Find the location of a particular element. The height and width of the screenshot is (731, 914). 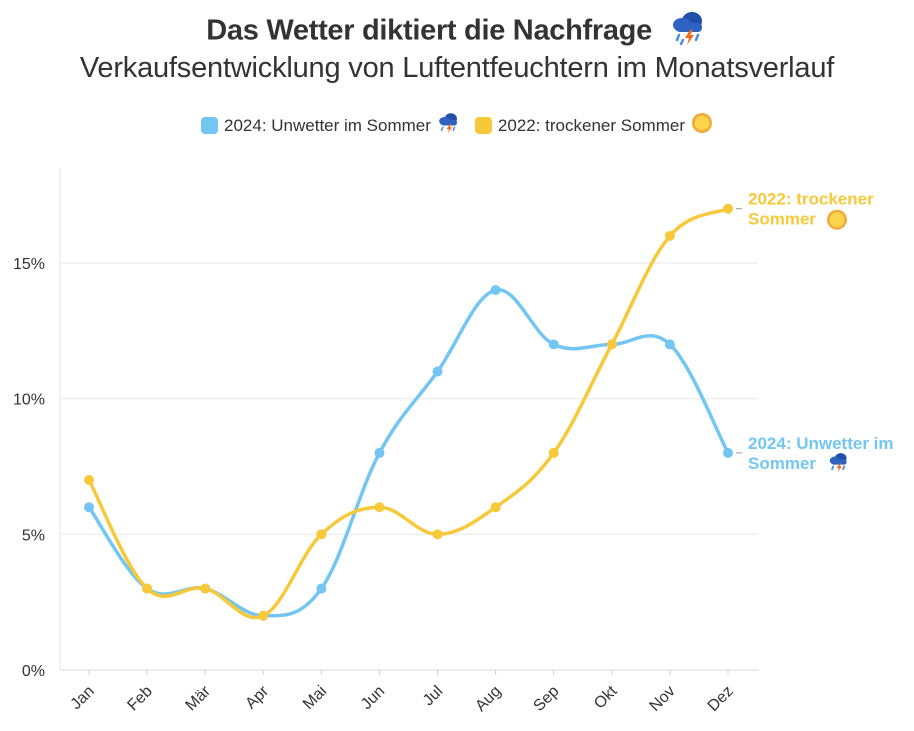

legend-label-2022: 2022: trockener Sommer is located at coordinates (591, 125).